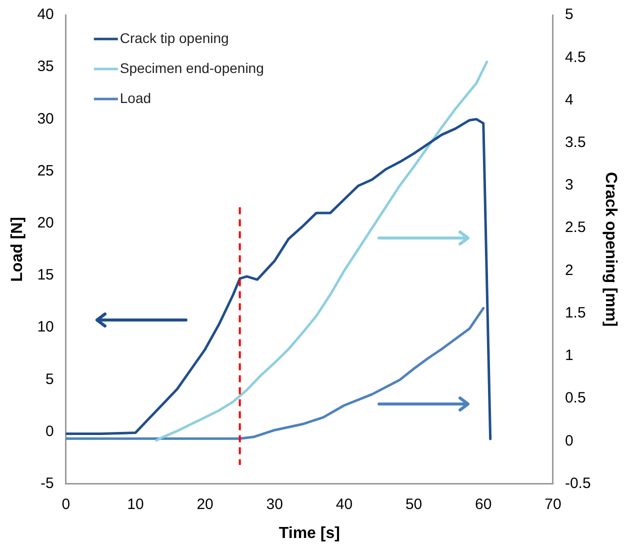 This screenshot has height=549, width=628. Describe the element at coordinates (274, 504) in the screenshot. I see `x-tick-label: 30` at that location.